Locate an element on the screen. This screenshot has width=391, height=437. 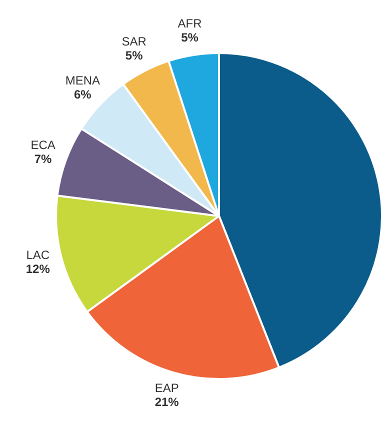
slice-label: SAR is located at coordinates (134, 41).